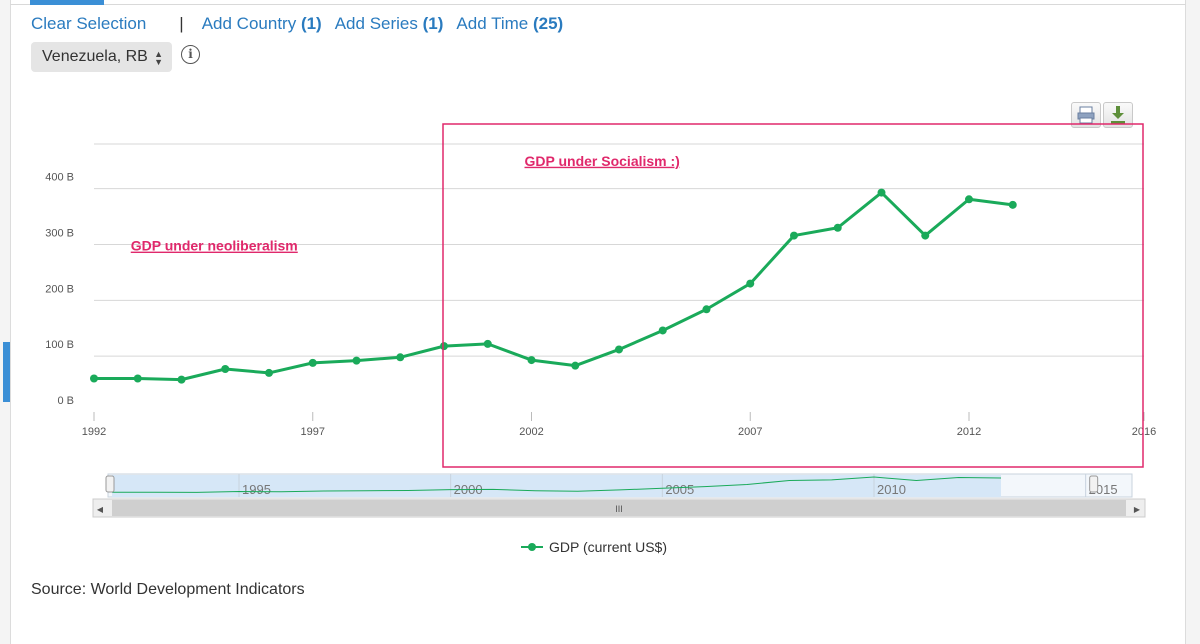 Image resolution: width=1200 pixels, height=644 pixels. Describe the element at coordinates (750, 432) in the screenshot. I see `x-tick-label: 2007` at that location.